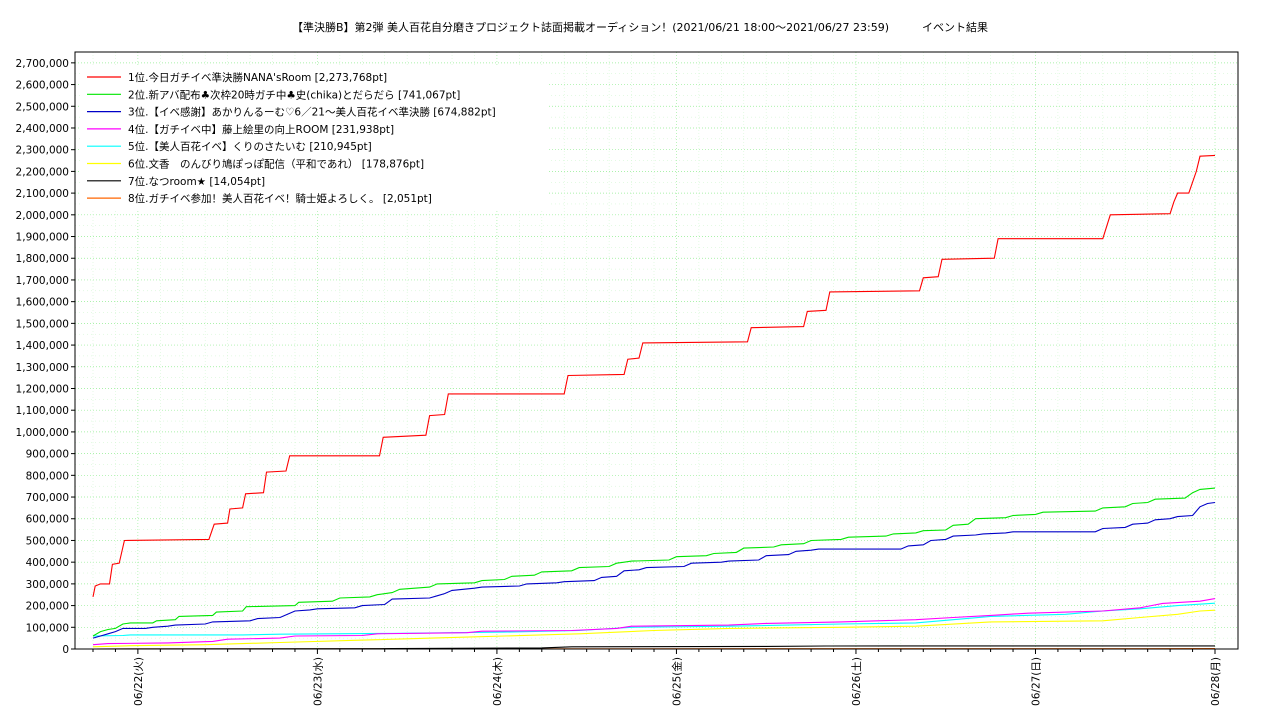  Describe the element at coordinates (42, 129) in the screenshot. I see `y-tick-label: 2,400,000` at that location.